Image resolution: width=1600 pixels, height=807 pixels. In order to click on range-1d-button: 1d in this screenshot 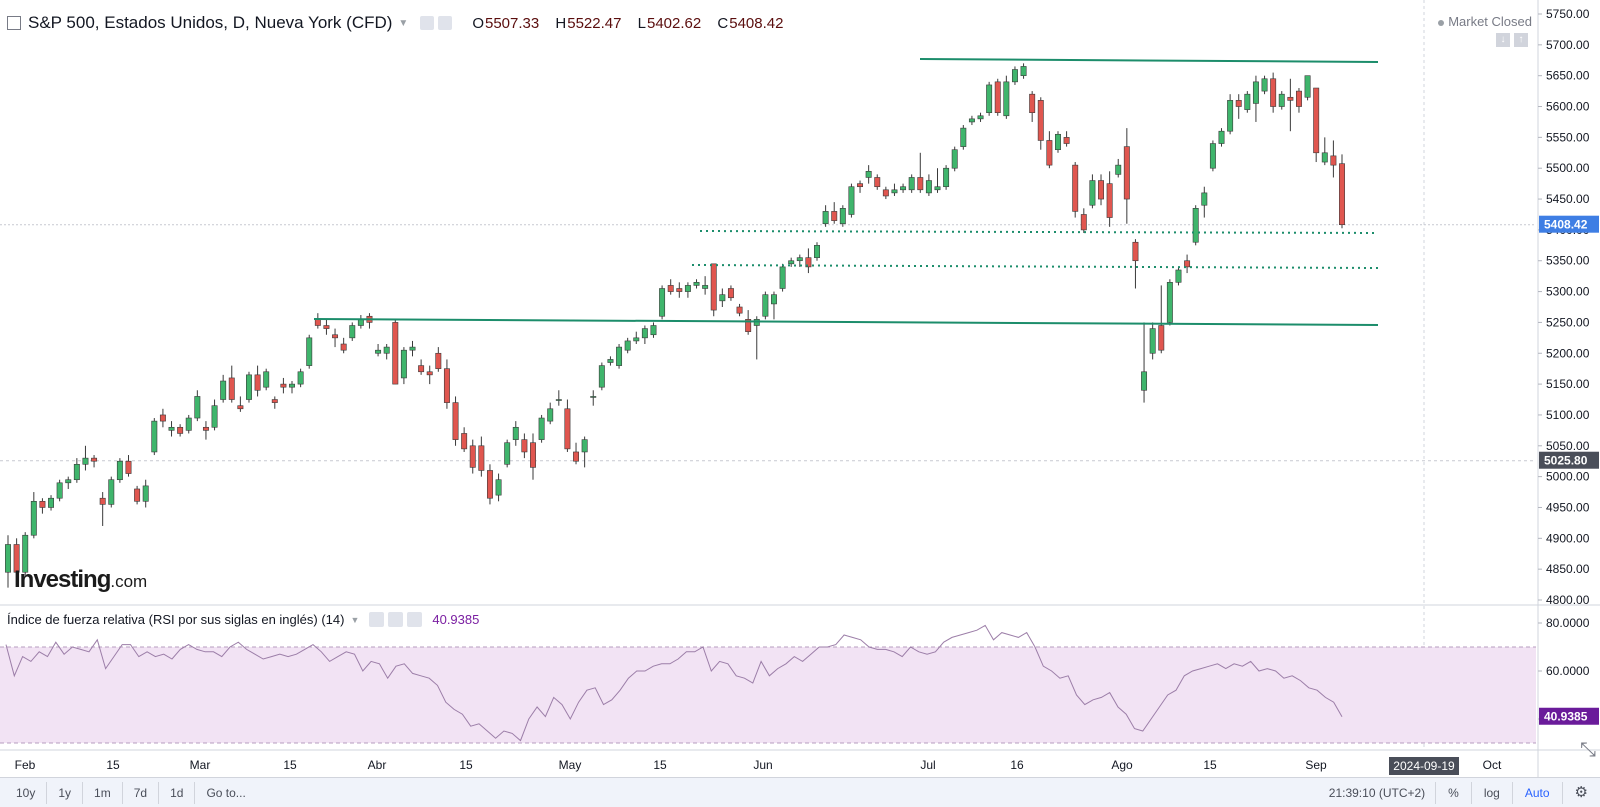, I will do `click(177, 792)`.